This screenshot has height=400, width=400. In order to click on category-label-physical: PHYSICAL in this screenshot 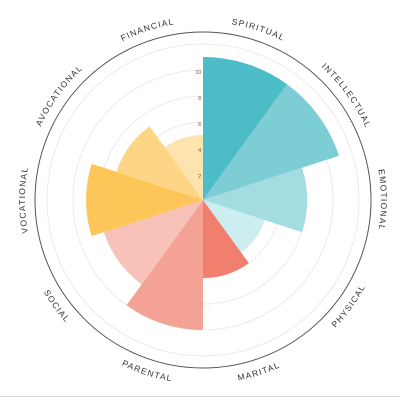, I will do `click(348, 305)`.